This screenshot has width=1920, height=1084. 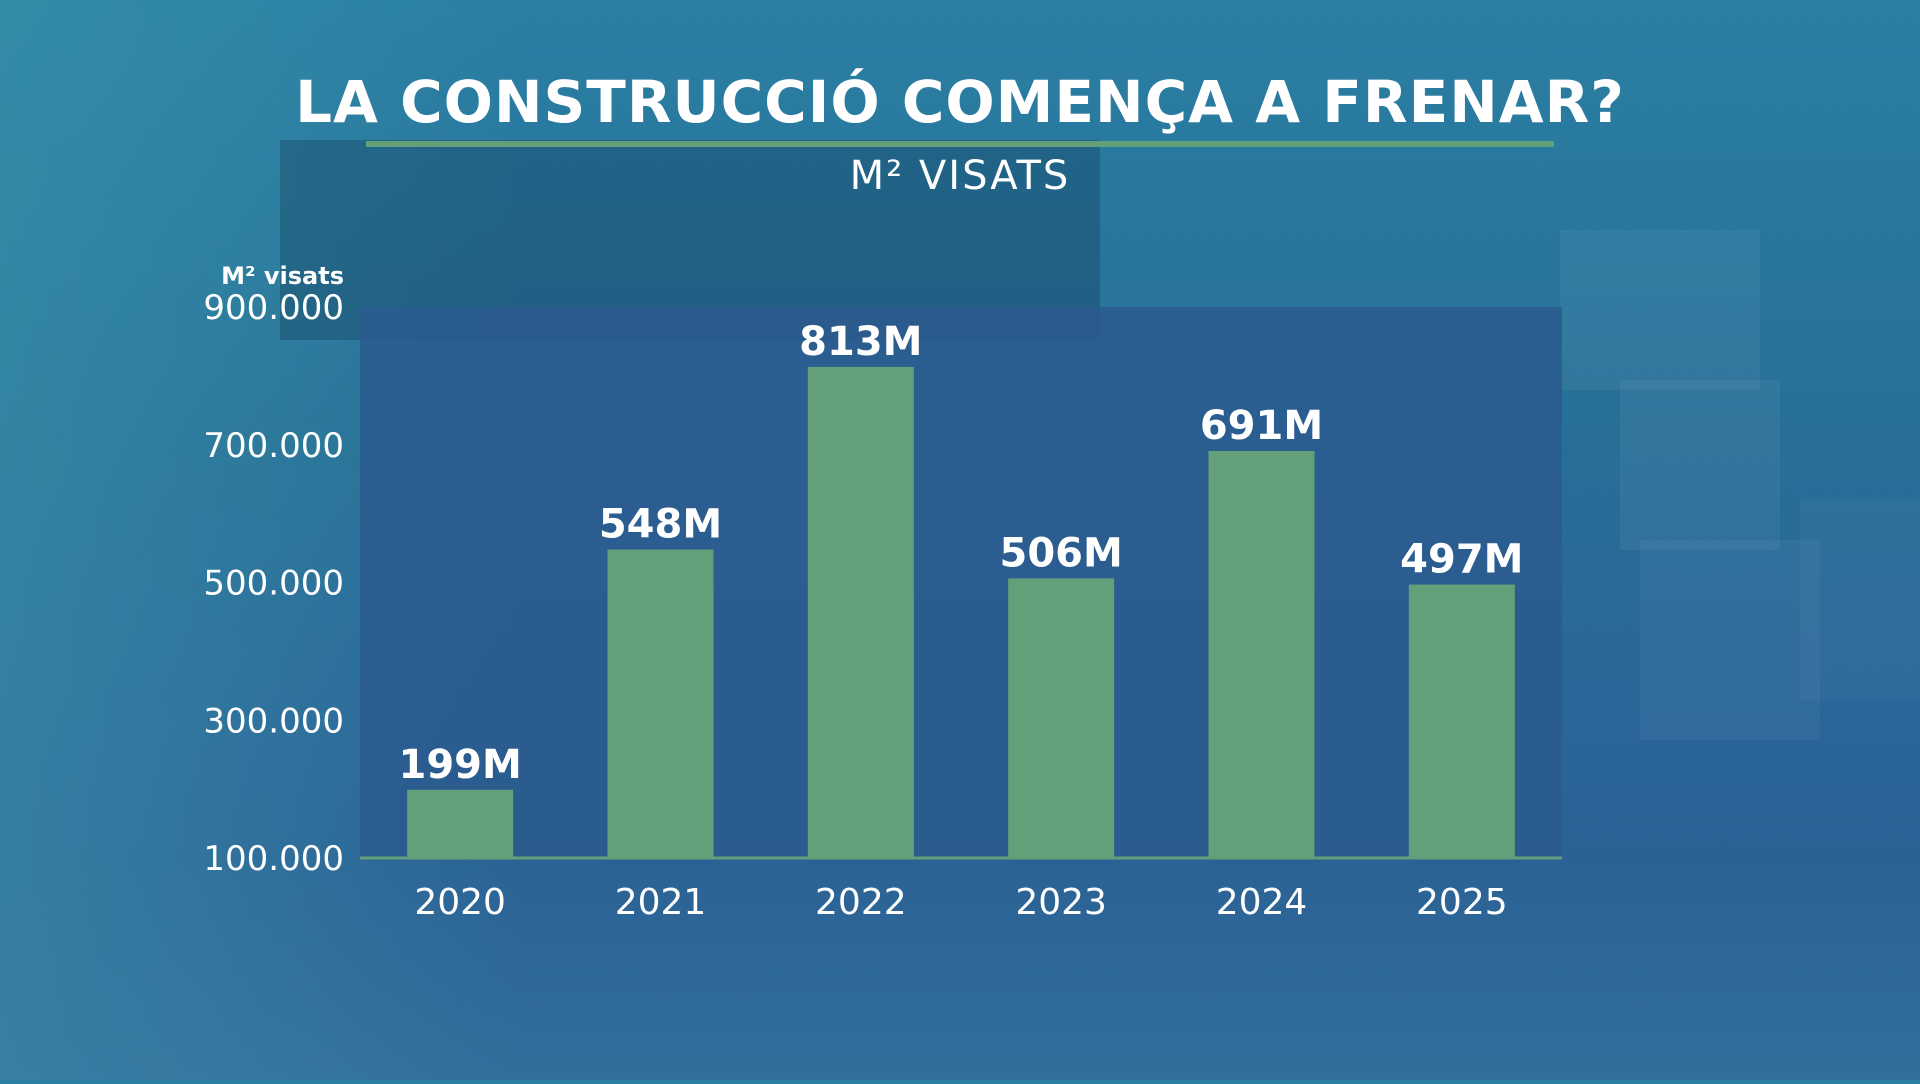 I want to click on page-subtitle: M² VISATS, so click(x=960, y=176).